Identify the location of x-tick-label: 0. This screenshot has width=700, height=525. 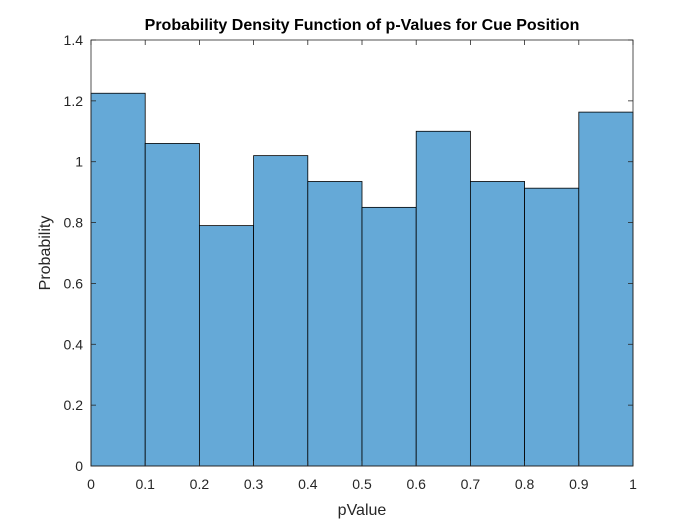
(91, 484).